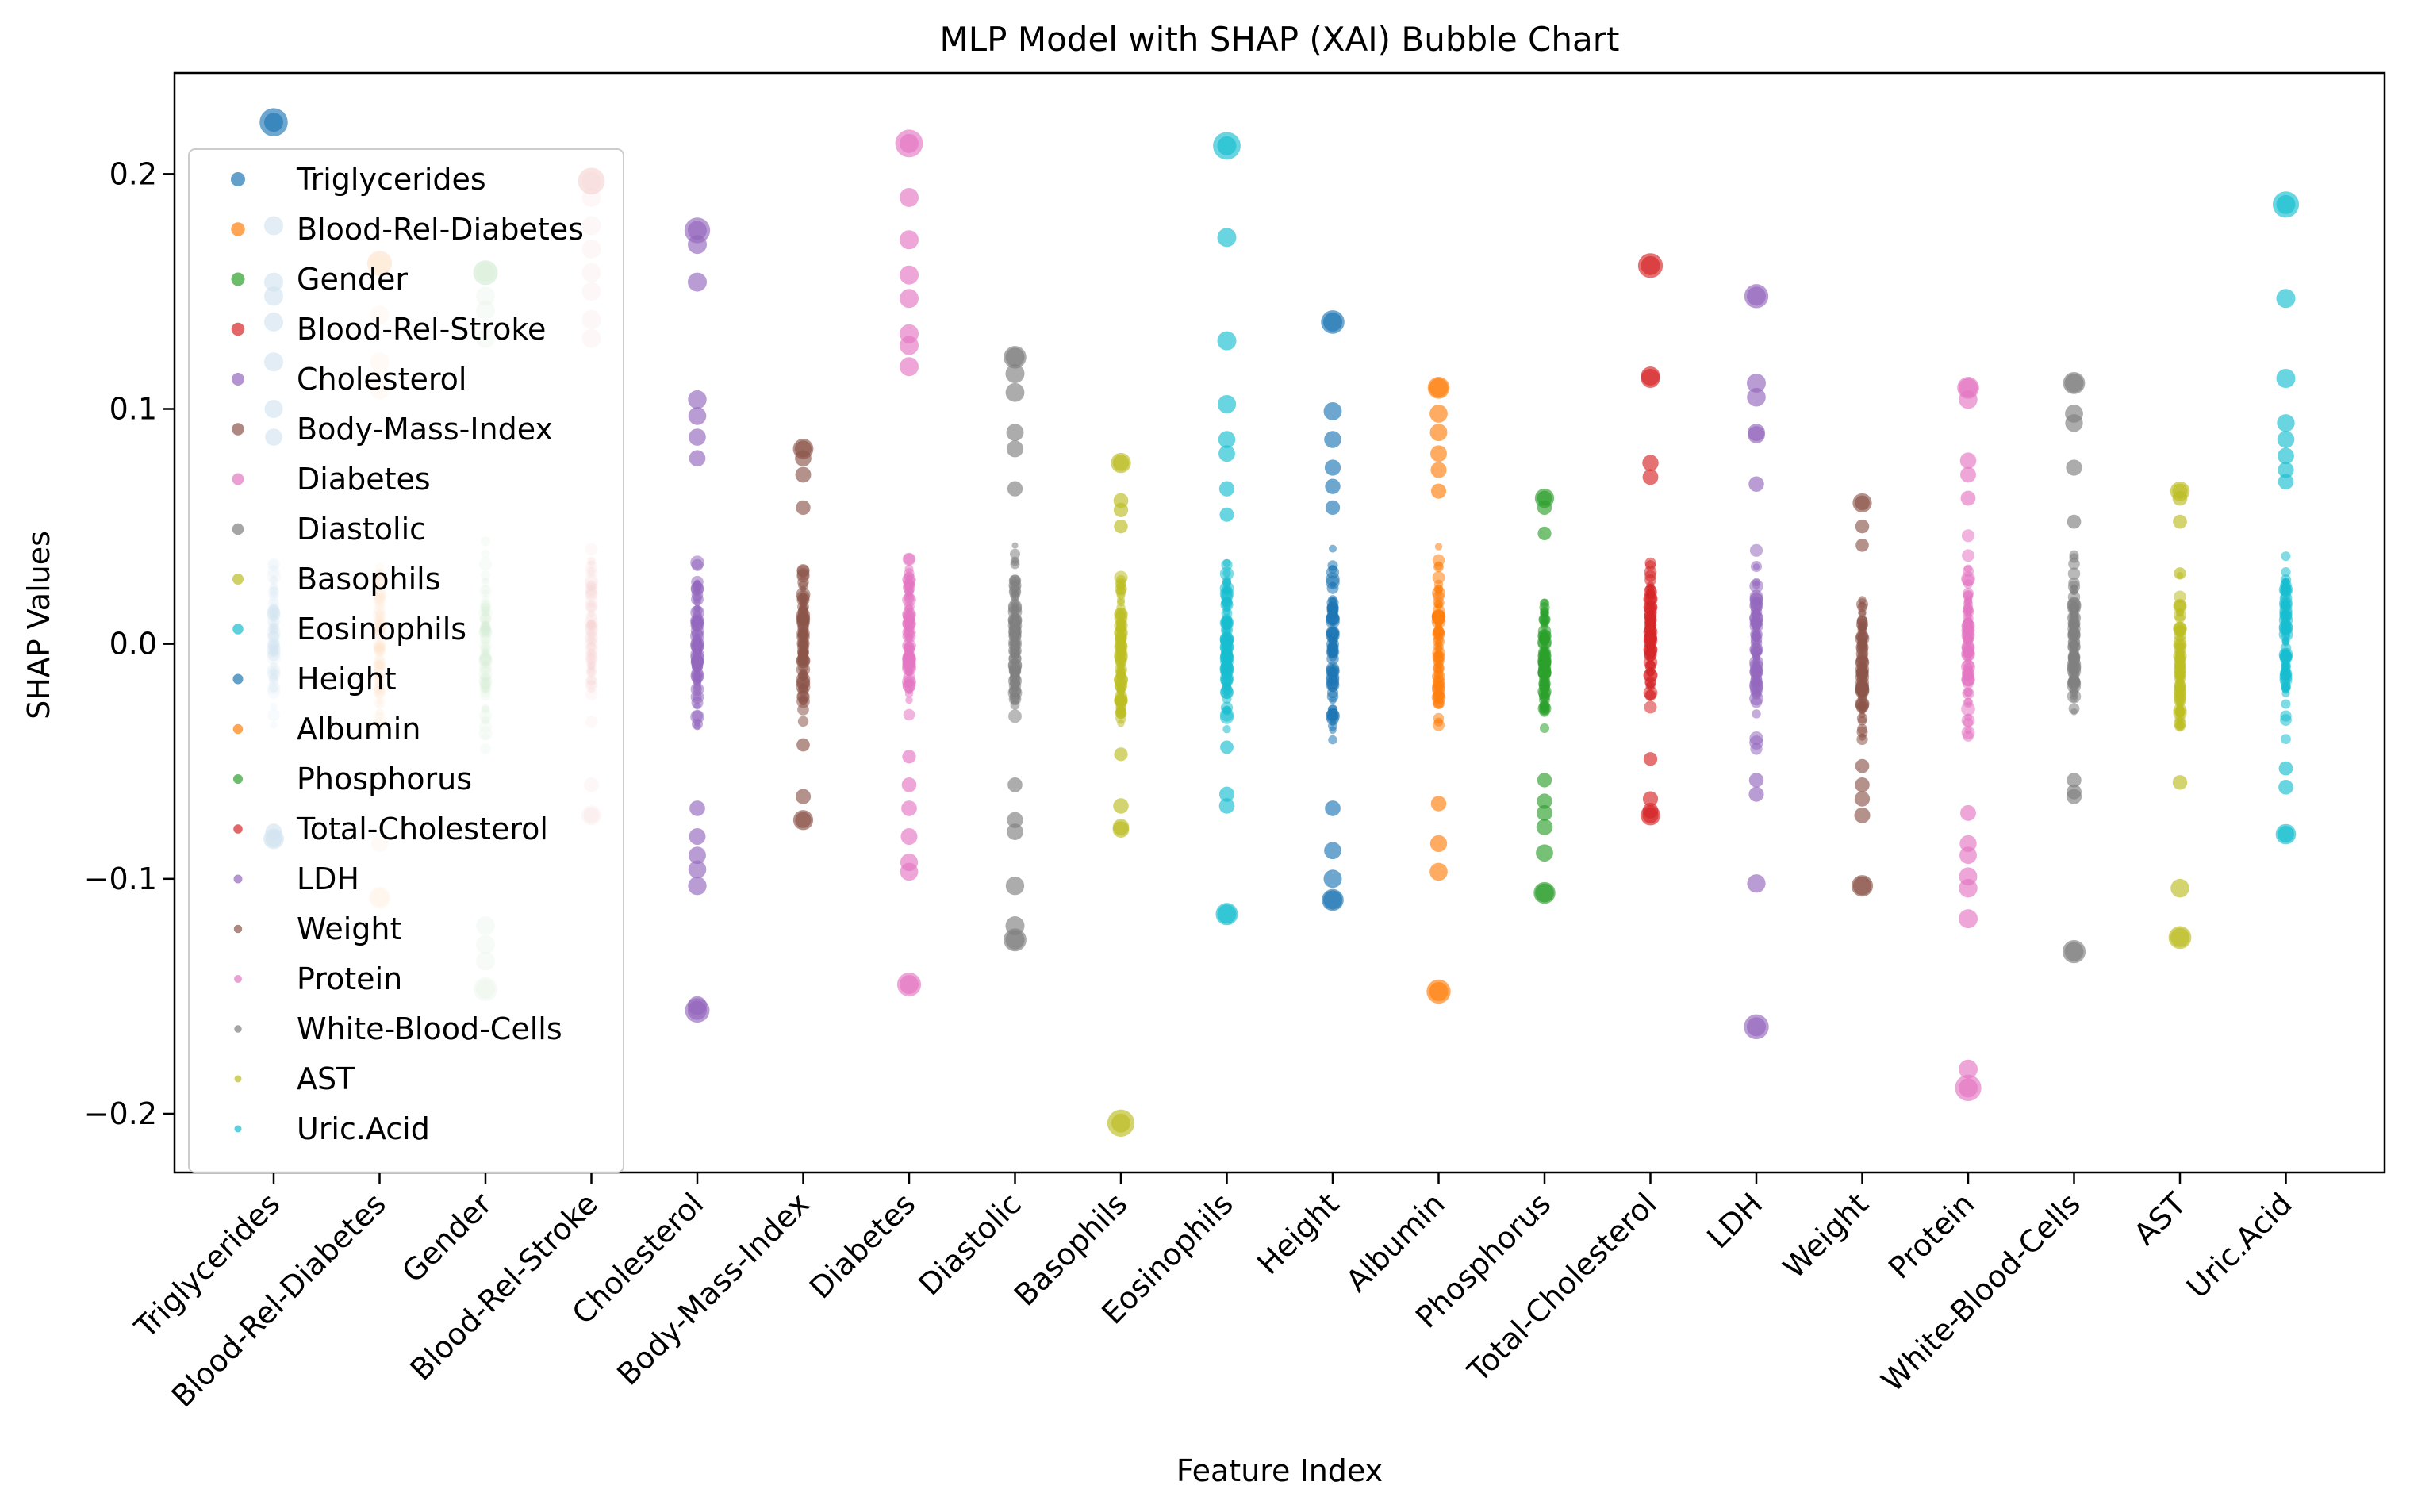 The height and width of the screenshot is (1512, 2410). What do you see at coordinates (697, 620) in the screenshot?
I see `series-Cholesterol` at bounding box center [697, 620].